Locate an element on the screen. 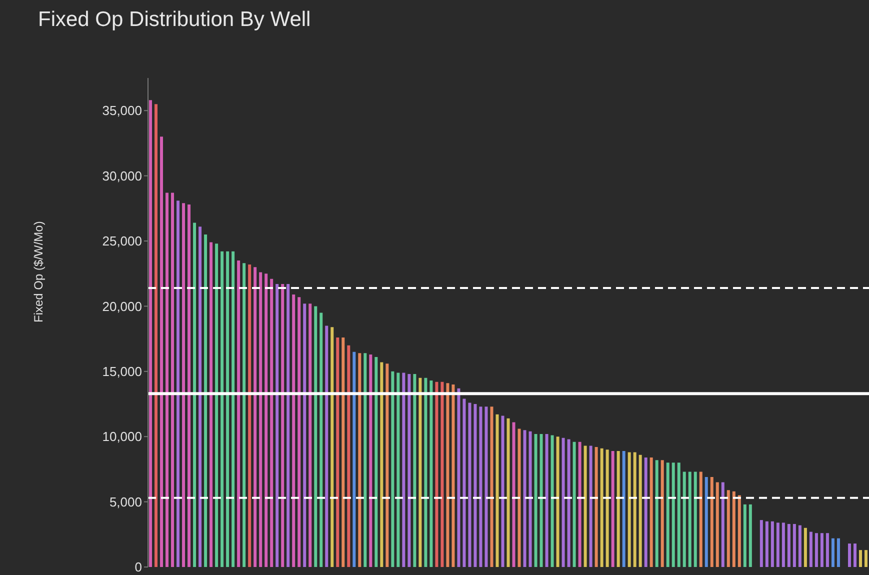  y-tick-label: 35,000 is located at coordinates (122, 110).